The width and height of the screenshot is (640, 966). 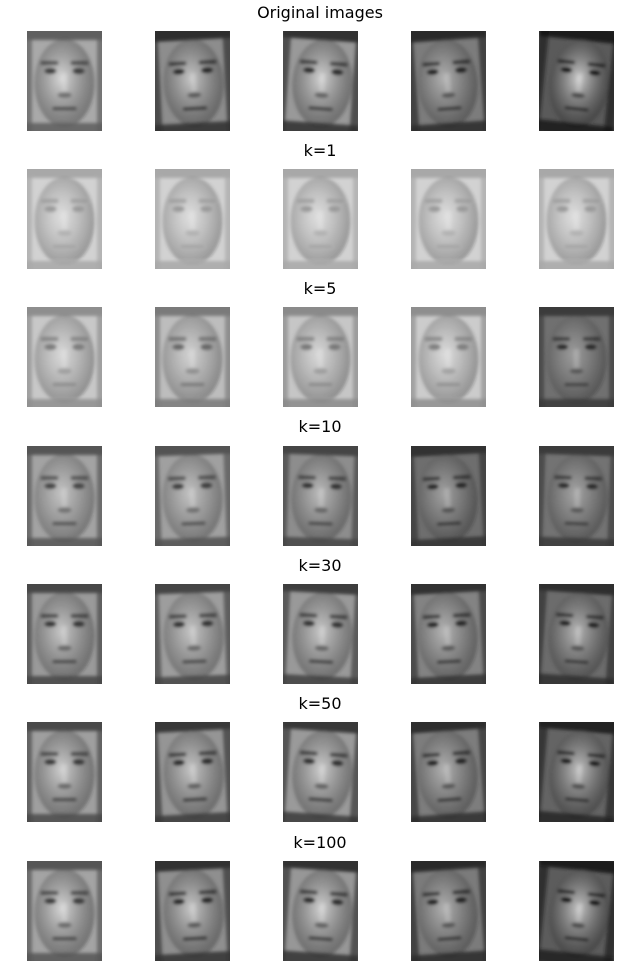 I want to click on row-title: Original images, so click(x=320, y=13).